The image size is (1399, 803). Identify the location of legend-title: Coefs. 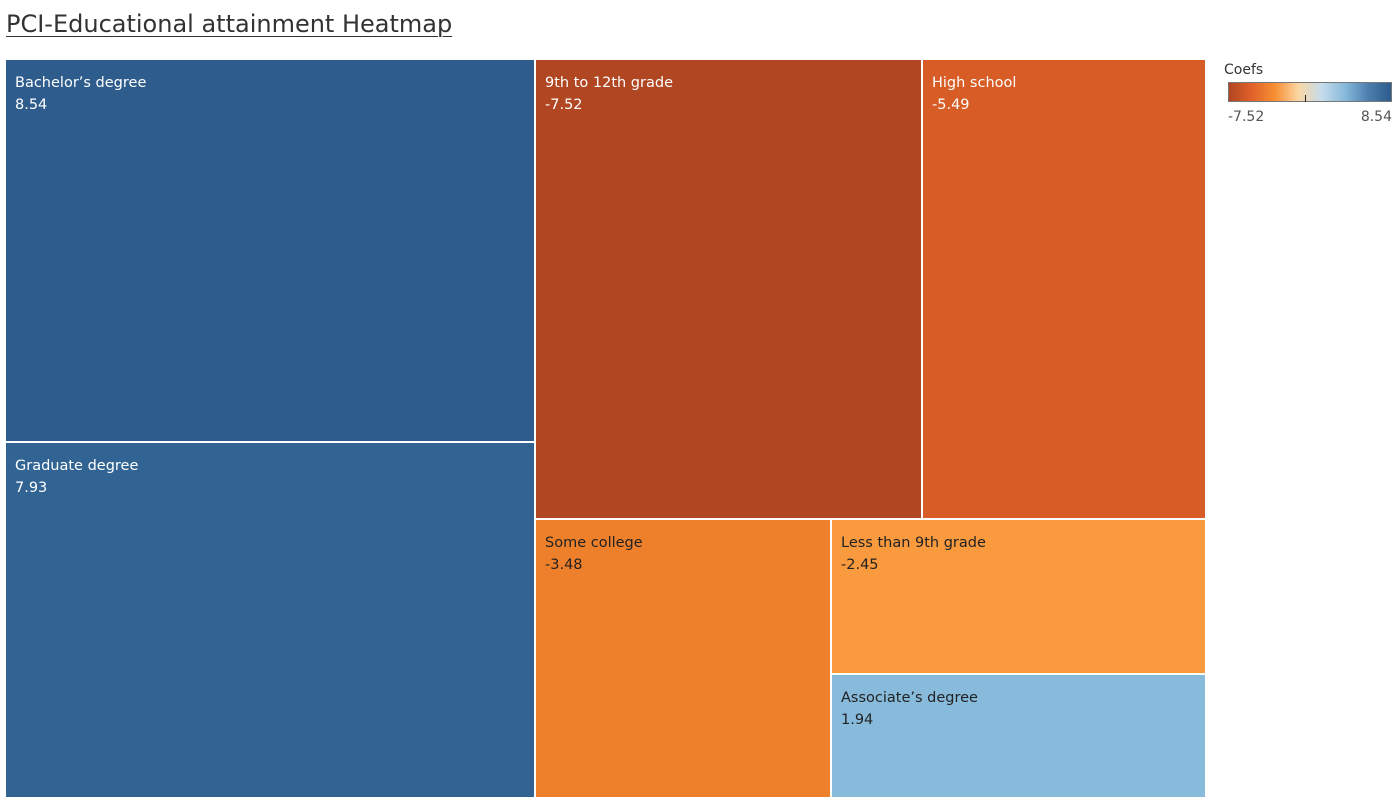
(1244, 70).